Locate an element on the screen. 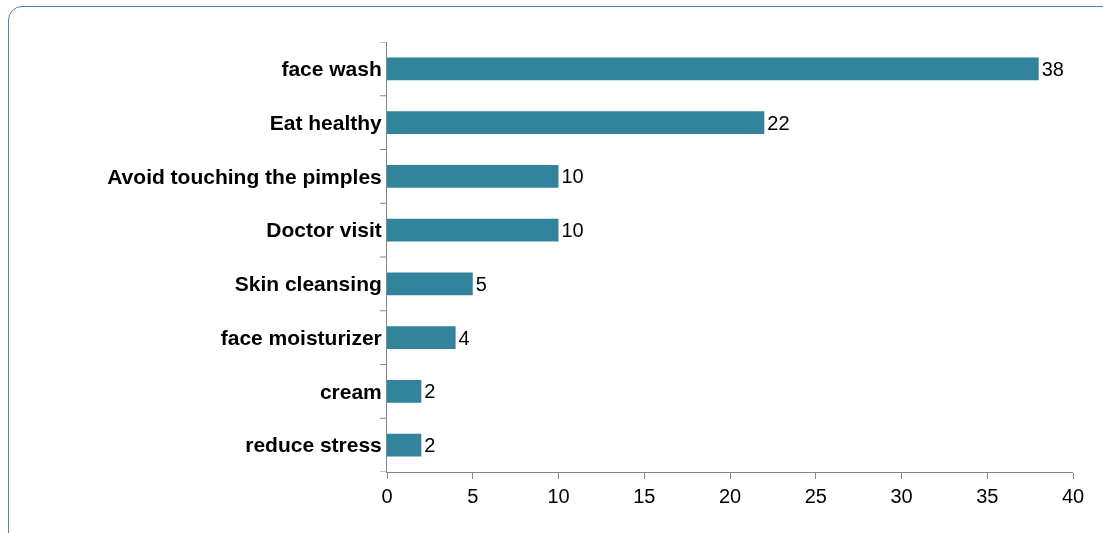 This screenshot has height=533, width=1103. y-tick-label: Eat healthy is located at coordinates (326, 122).